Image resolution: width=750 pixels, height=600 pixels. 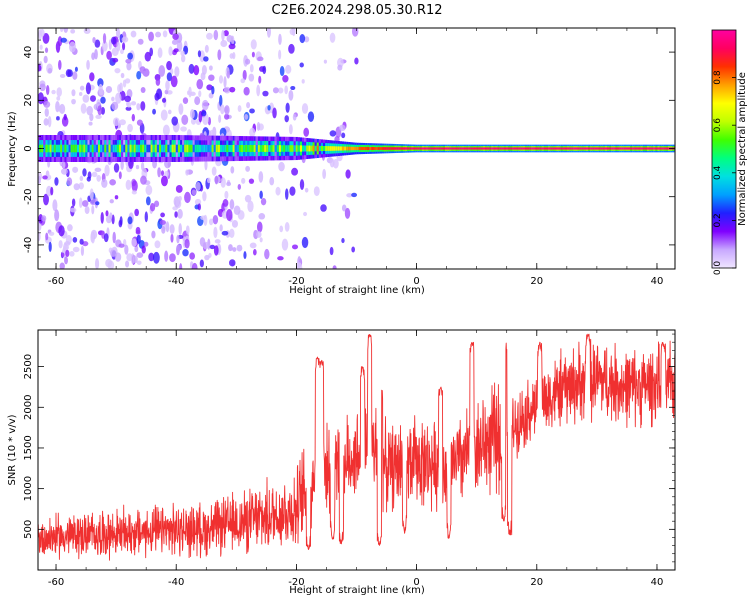 What do you see at coordinates (724, 172) in the screenshot?
I see `colorbar-ticks: 0.0 0.2 0.4 0.6 0.8` at bounding box center [724, 172].